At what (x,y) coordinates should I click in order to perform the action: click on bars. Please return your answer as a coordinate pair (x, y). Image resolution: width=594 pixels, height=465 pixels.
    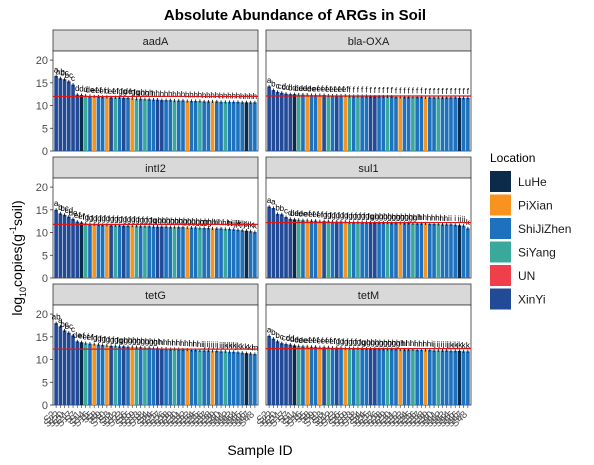
    Looking at the image, I should click on (368, 118).